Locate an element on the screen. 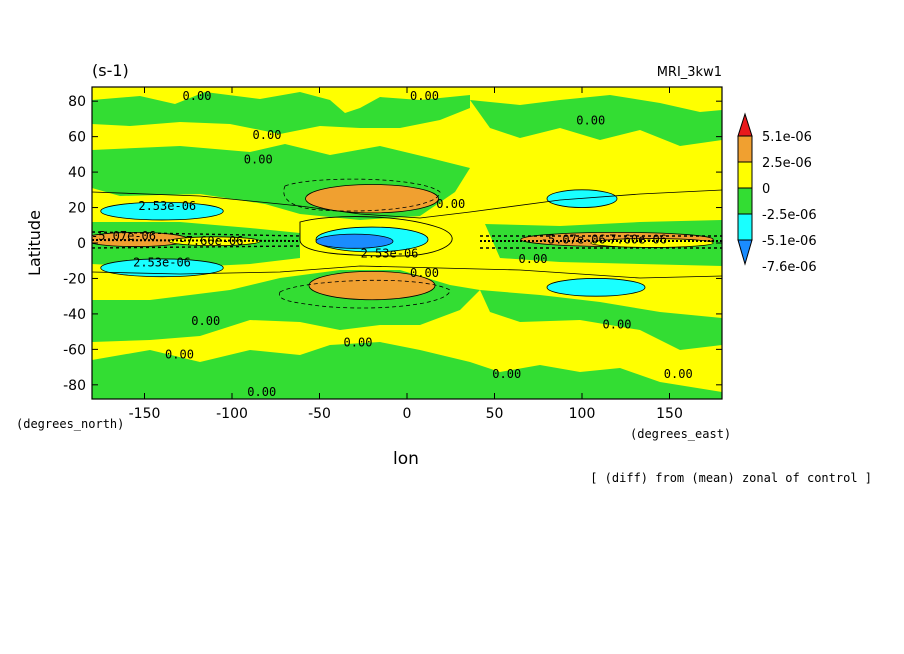 The image size is (904, 654). colorbar-label: -5.1e-06 is located at coordinates (789, 241).